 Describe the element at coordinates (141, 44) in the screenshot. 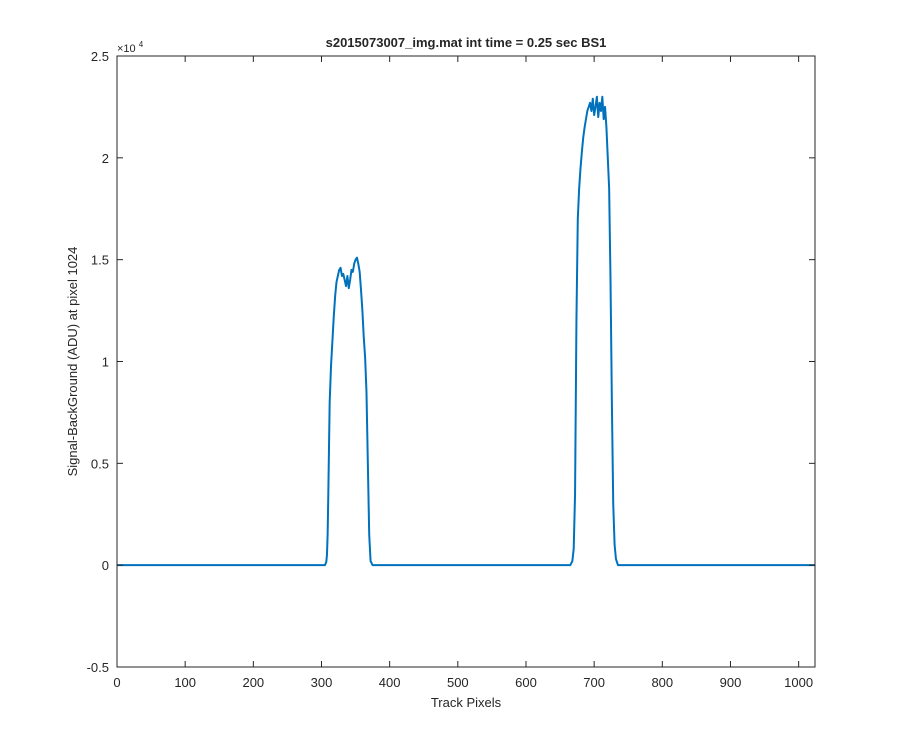

I see `y-axis-exponent-power: 4` at that location.